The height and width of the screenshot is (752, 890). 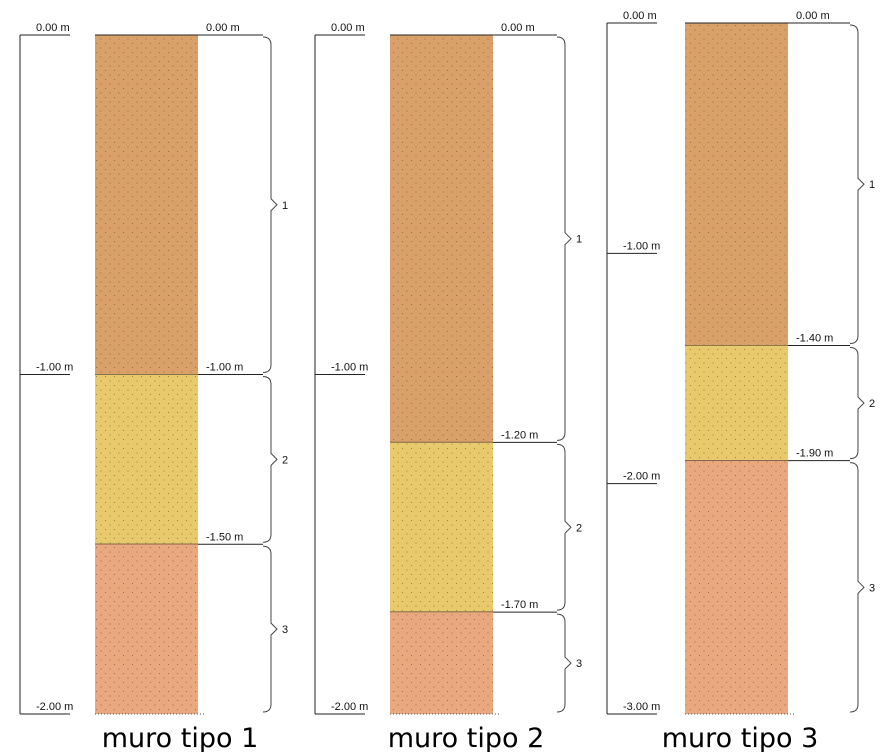 What do you see at coordinates (466, 737) in the screenshot?
I see `wall-caption: muro tipo 2` at bounding box center [466, 737].